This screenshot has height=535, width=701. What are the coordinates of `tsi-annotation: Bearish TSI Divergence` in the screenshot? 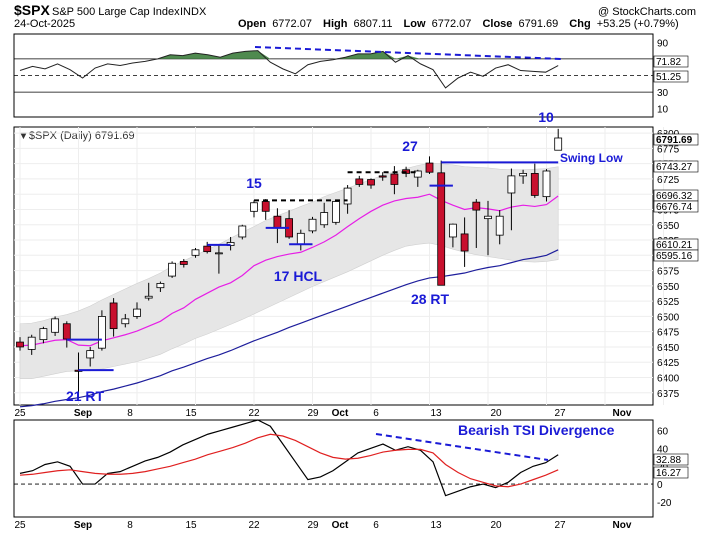 It's located at (536, 430).